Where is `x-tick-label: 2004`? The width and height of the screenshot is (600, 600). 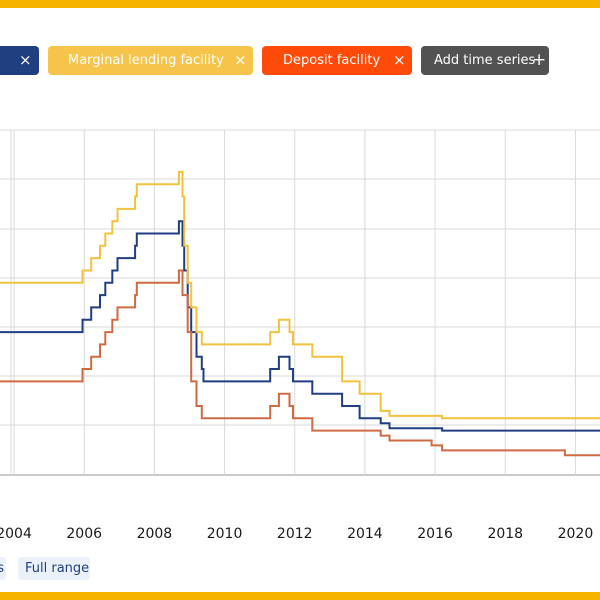 x-tick-label: 2004 is located at coordinates (16, 534).